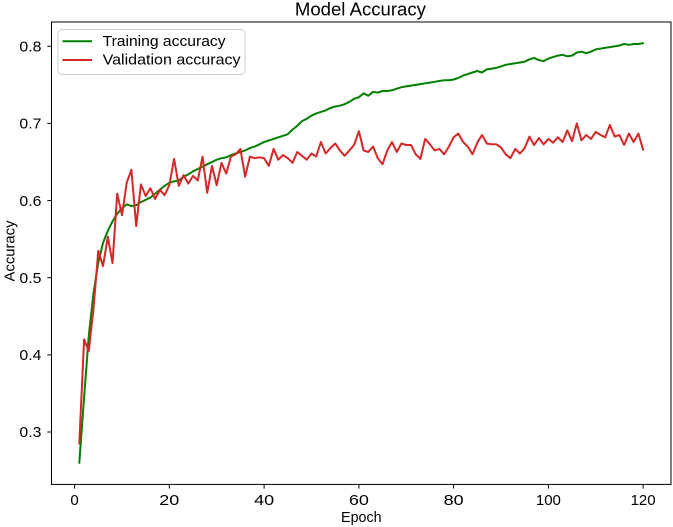 This screenshot has width=673, height=527. I want to click on svg-text: 80, so click(454, 500).